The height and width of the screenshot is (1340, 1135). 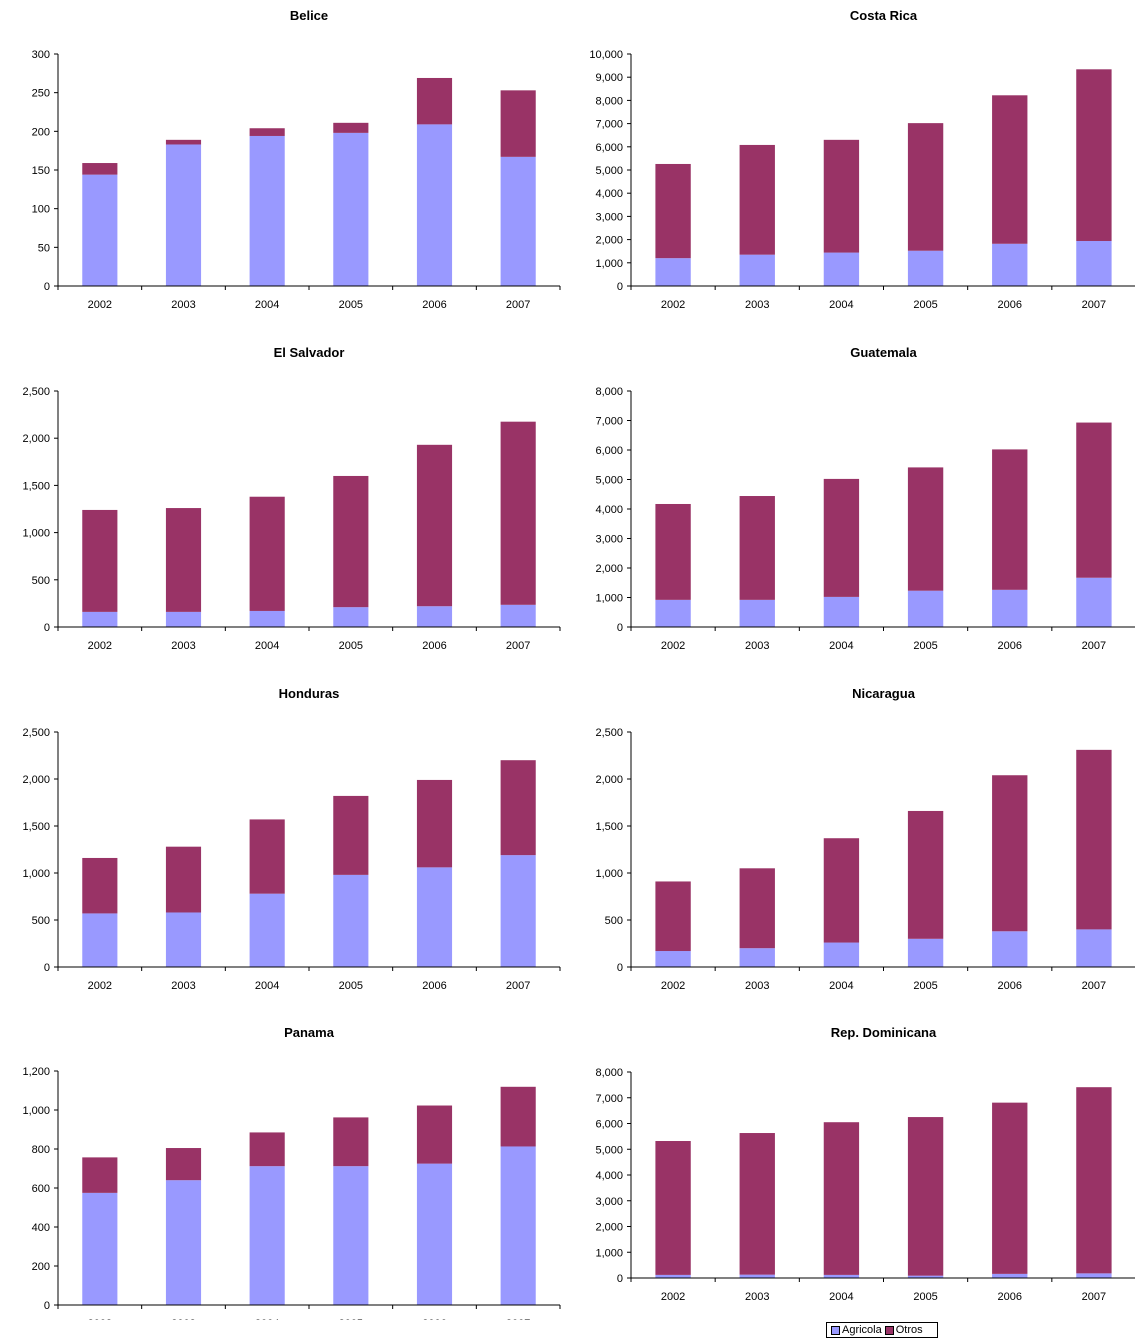 What do you see at coordinates (41, 581) in the screenshot?
I see `y-tick-label: 500` at bounding box center [41, 581].